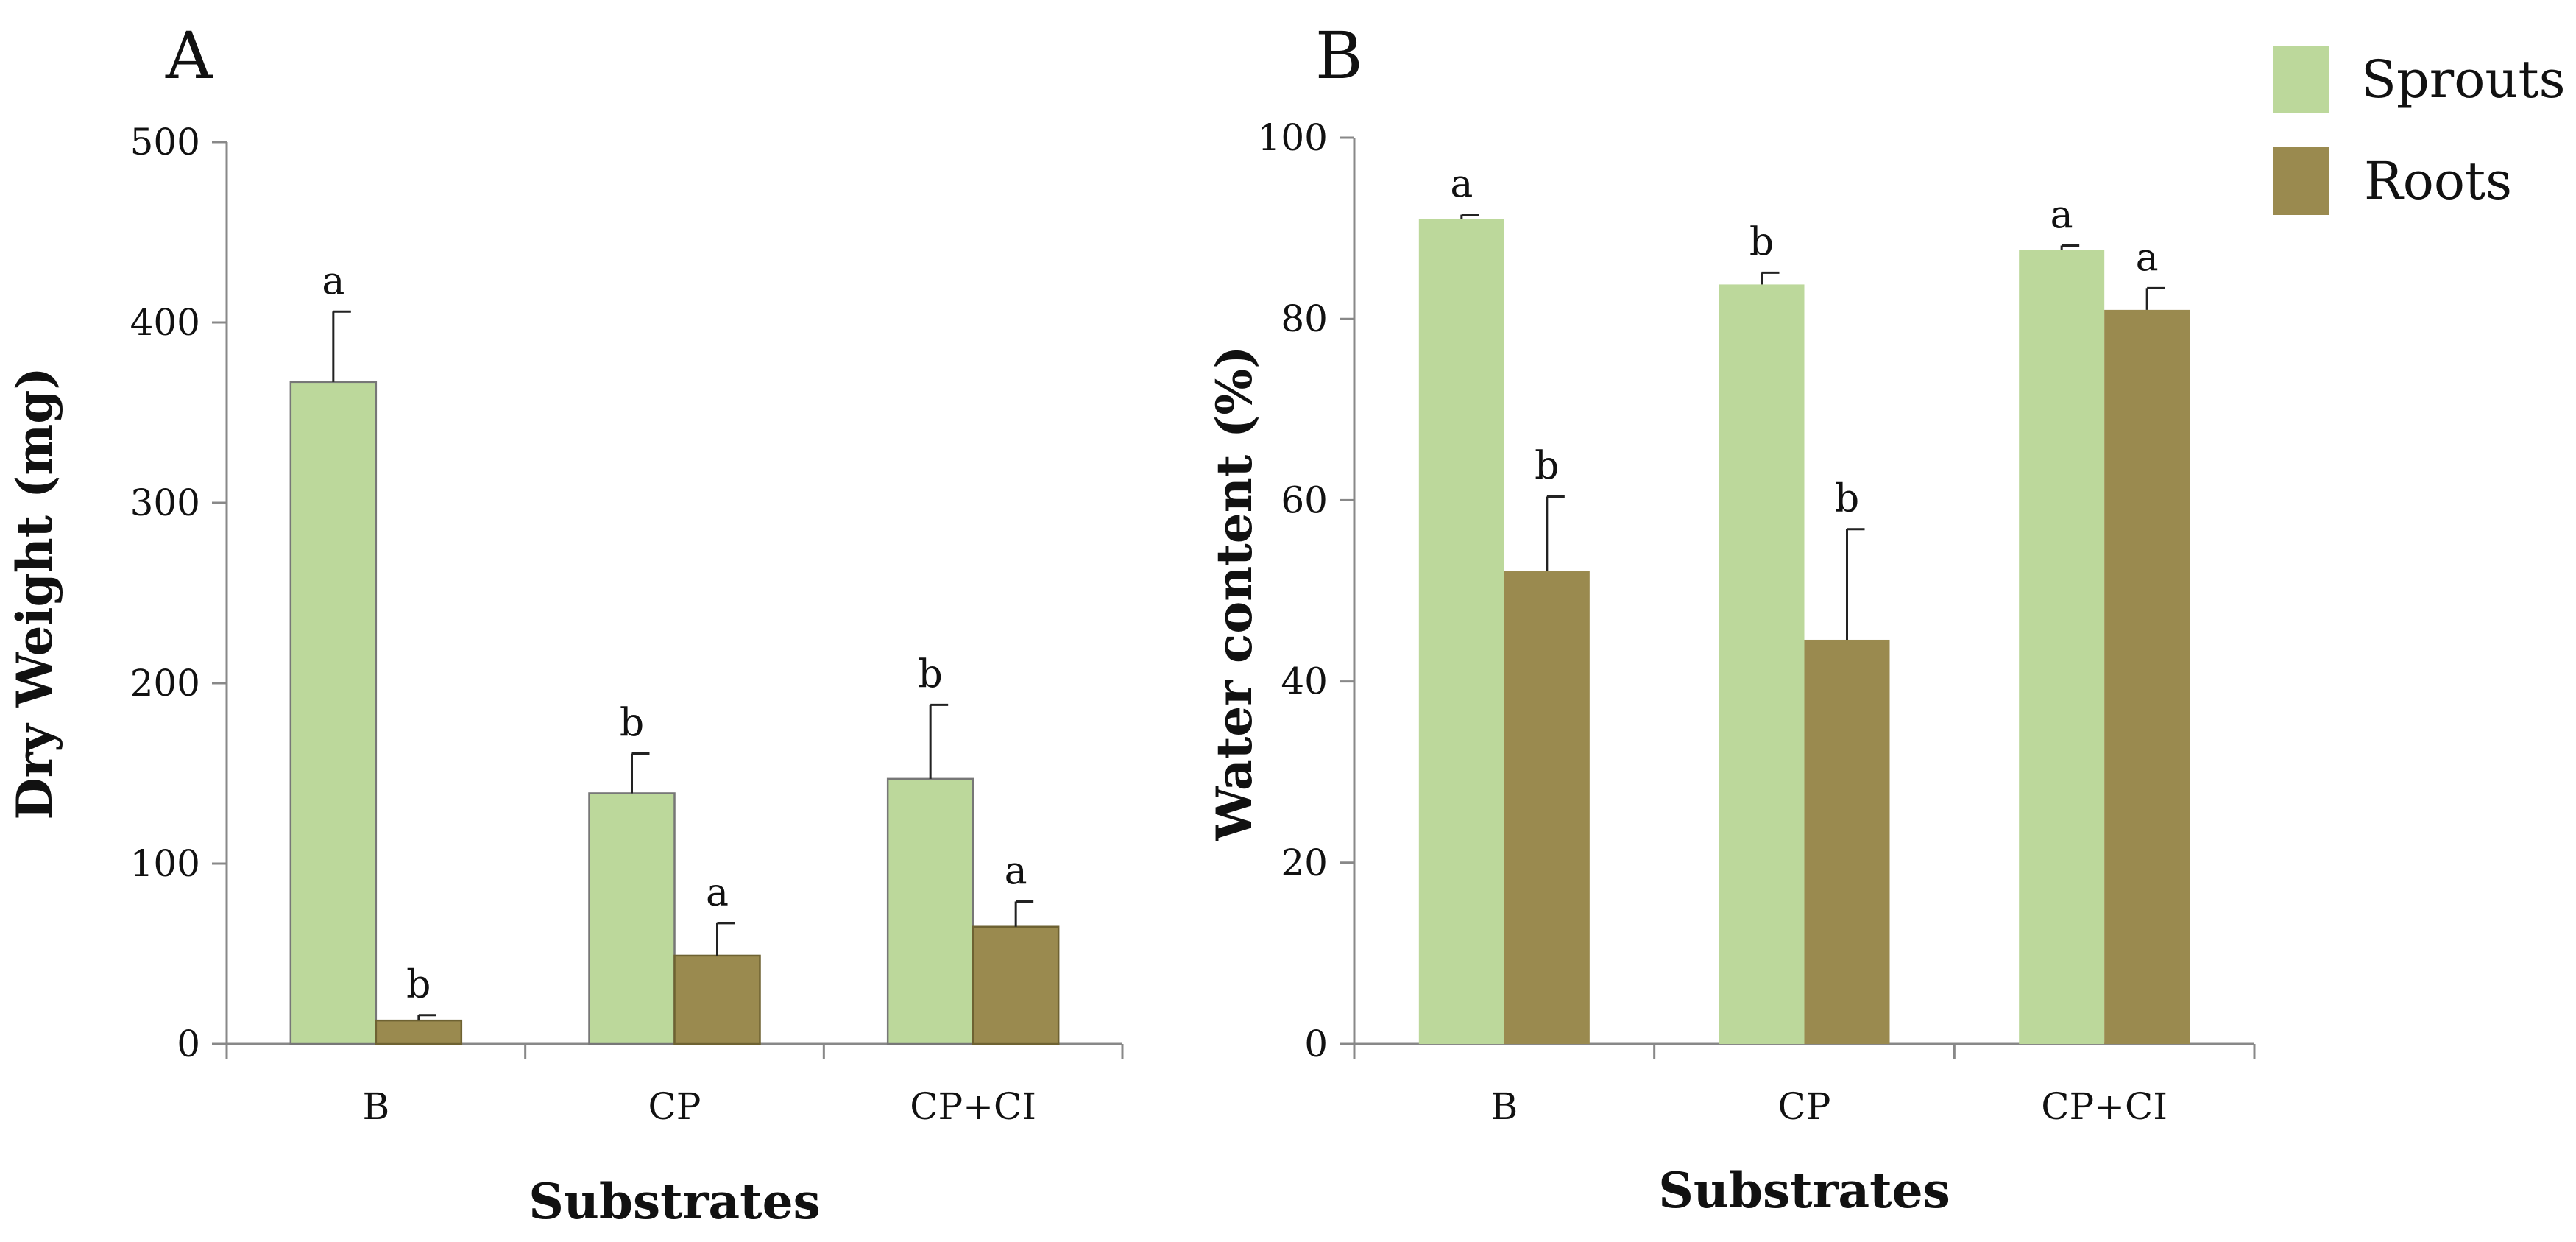 This screenshot has width=2576, height=1242. What do you see at coordinates (1304, 863) in the screenshot?
I see `y-tick-label: 20` at bounding box center [1304, 863].